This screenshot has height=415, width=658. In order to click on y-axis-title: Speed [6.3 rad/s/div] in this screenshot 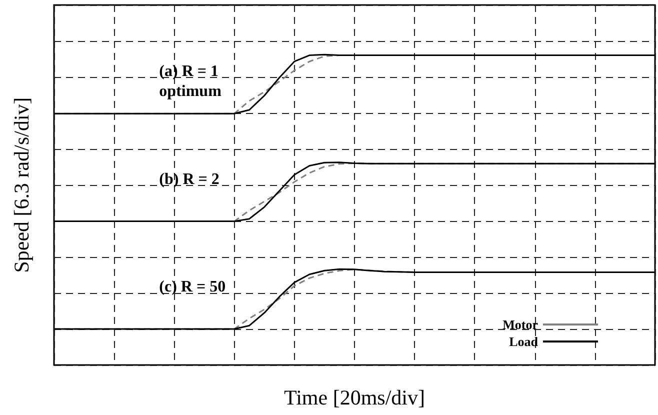, I will do `click(22, 185)`.